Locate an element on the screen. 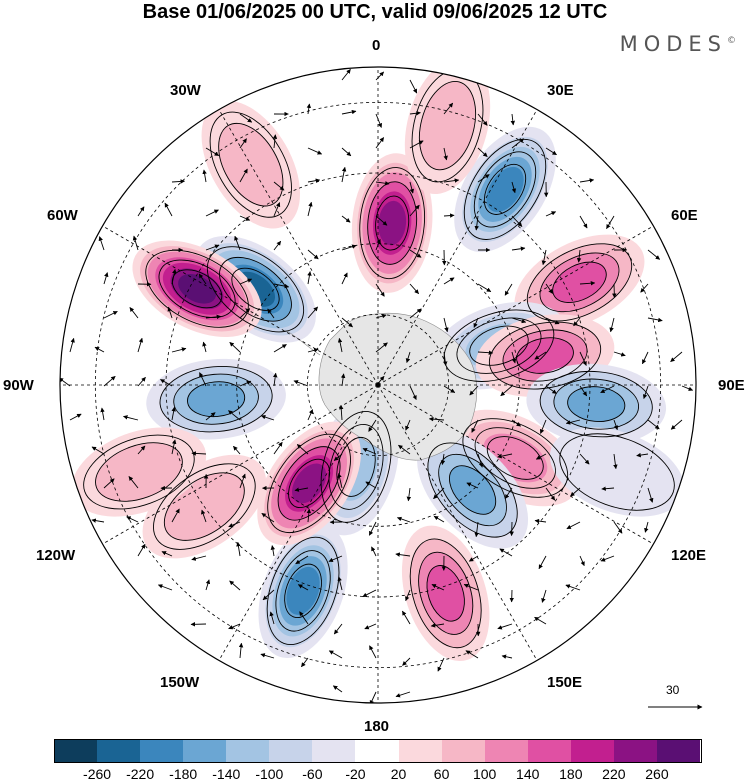 The image size is (750, 783). lon-label-150w: 150W is located at coordinates (180, 682).